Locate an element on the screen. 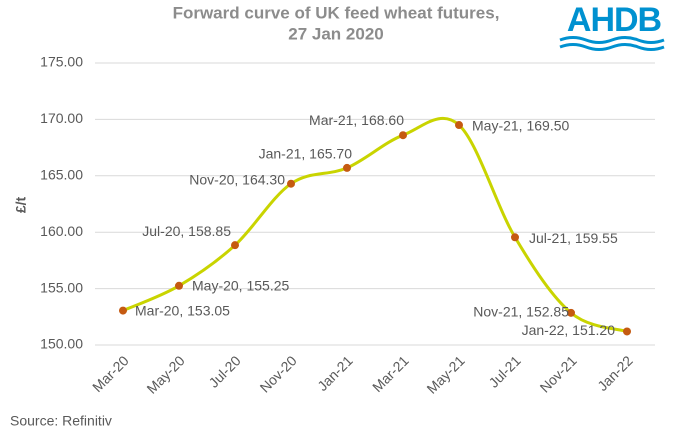 Image resolution: width=673 pixels, height=437 pixels. y-tick-label: 150.00 is located at coordinates (61, 344).